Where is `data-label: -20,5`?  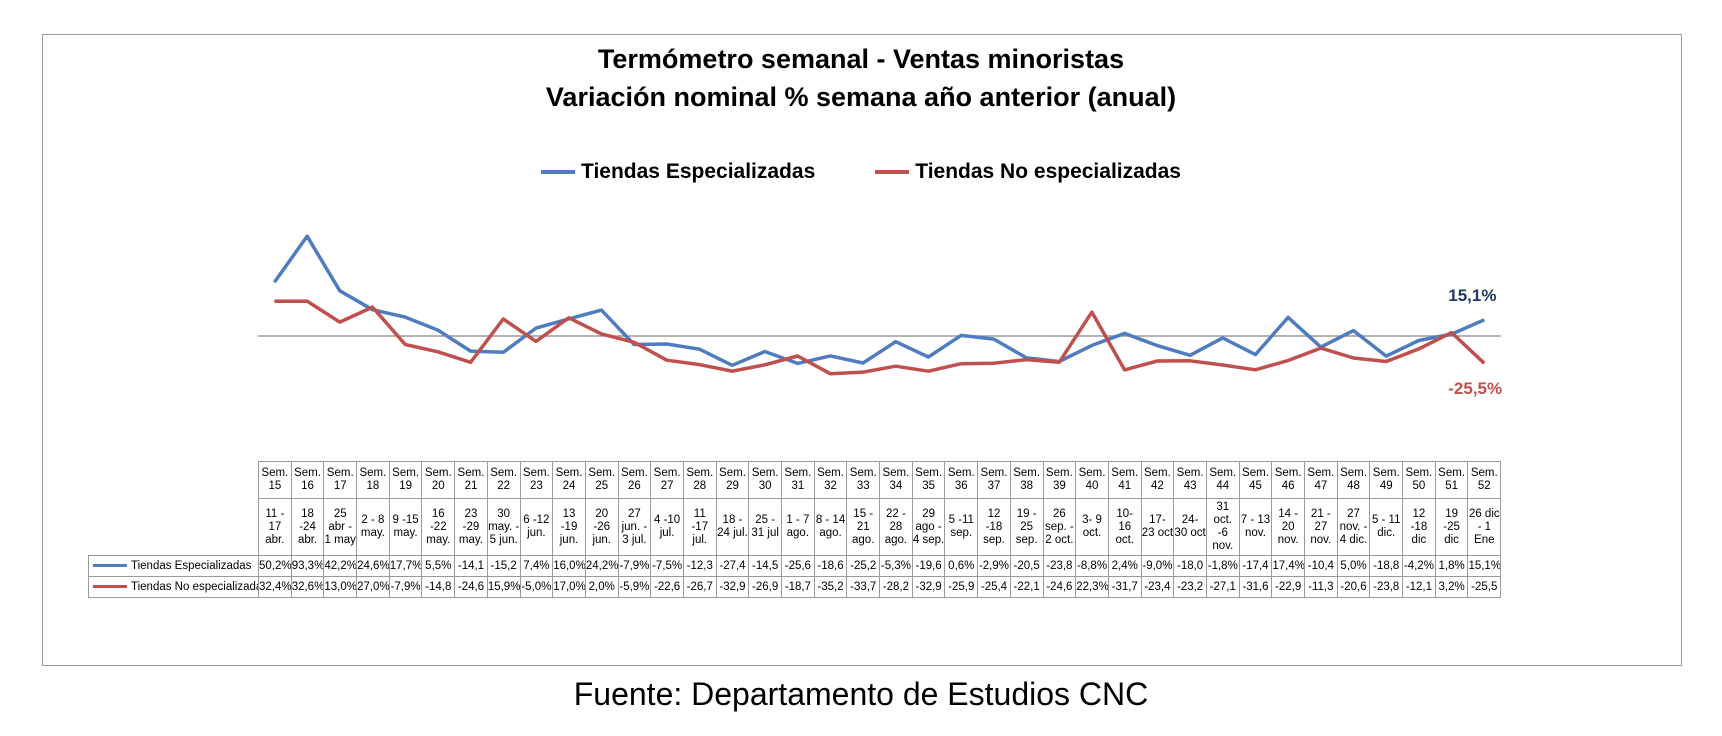 data-label: -20,5 is located at coordinates (1026, 566).